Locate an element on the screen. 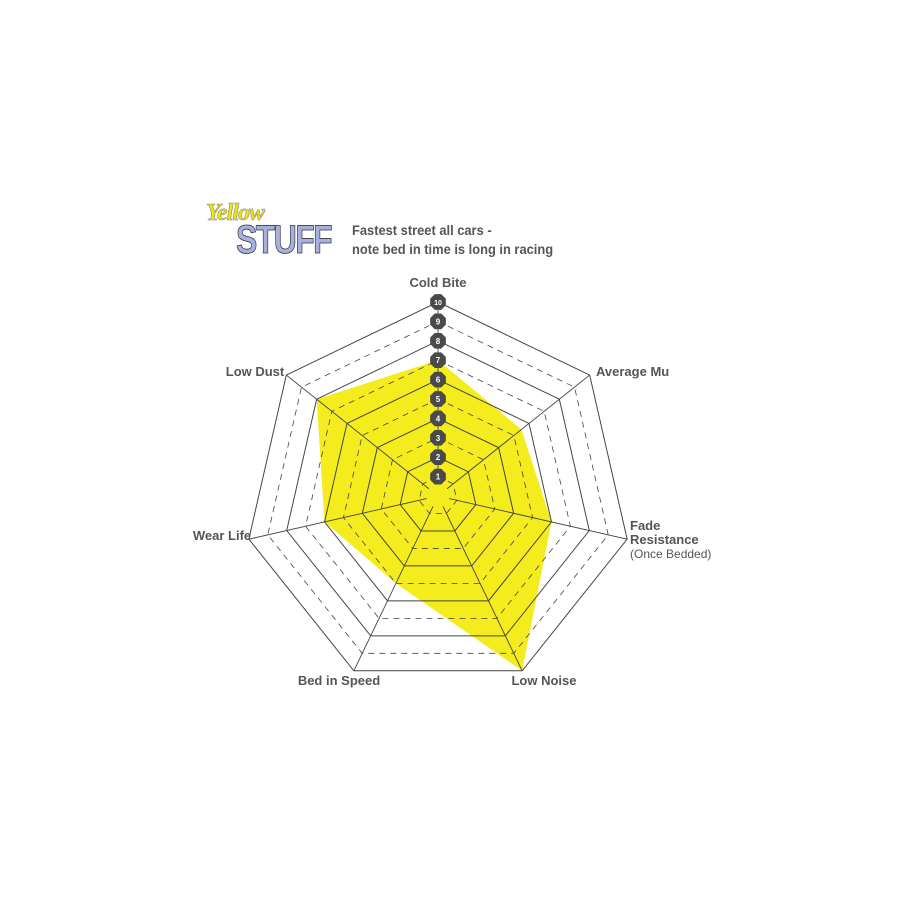 This screenshot has width=900, height=900. axis-label: Fade Resistance is located at coordinates (664, 532).